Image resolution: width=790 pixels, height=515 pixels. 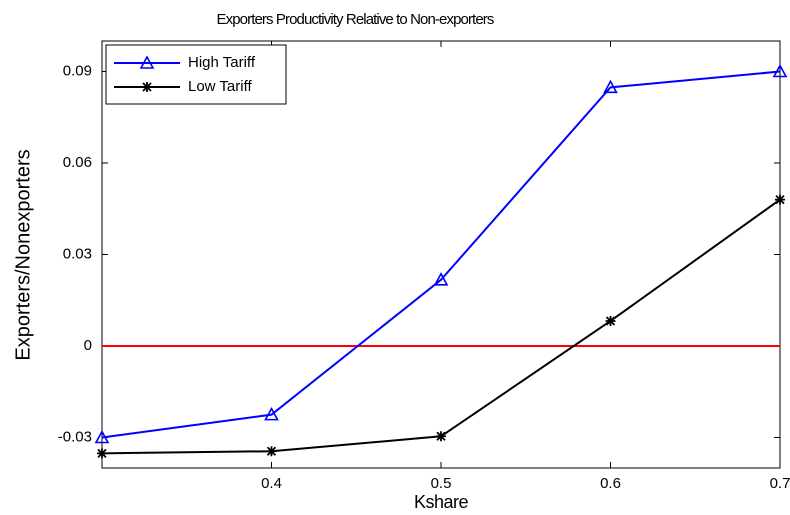 What do you see at coordinates (222, 62) in the screenshot?
I see `legend-label: High Tariff` at bounding box center [222, 62].